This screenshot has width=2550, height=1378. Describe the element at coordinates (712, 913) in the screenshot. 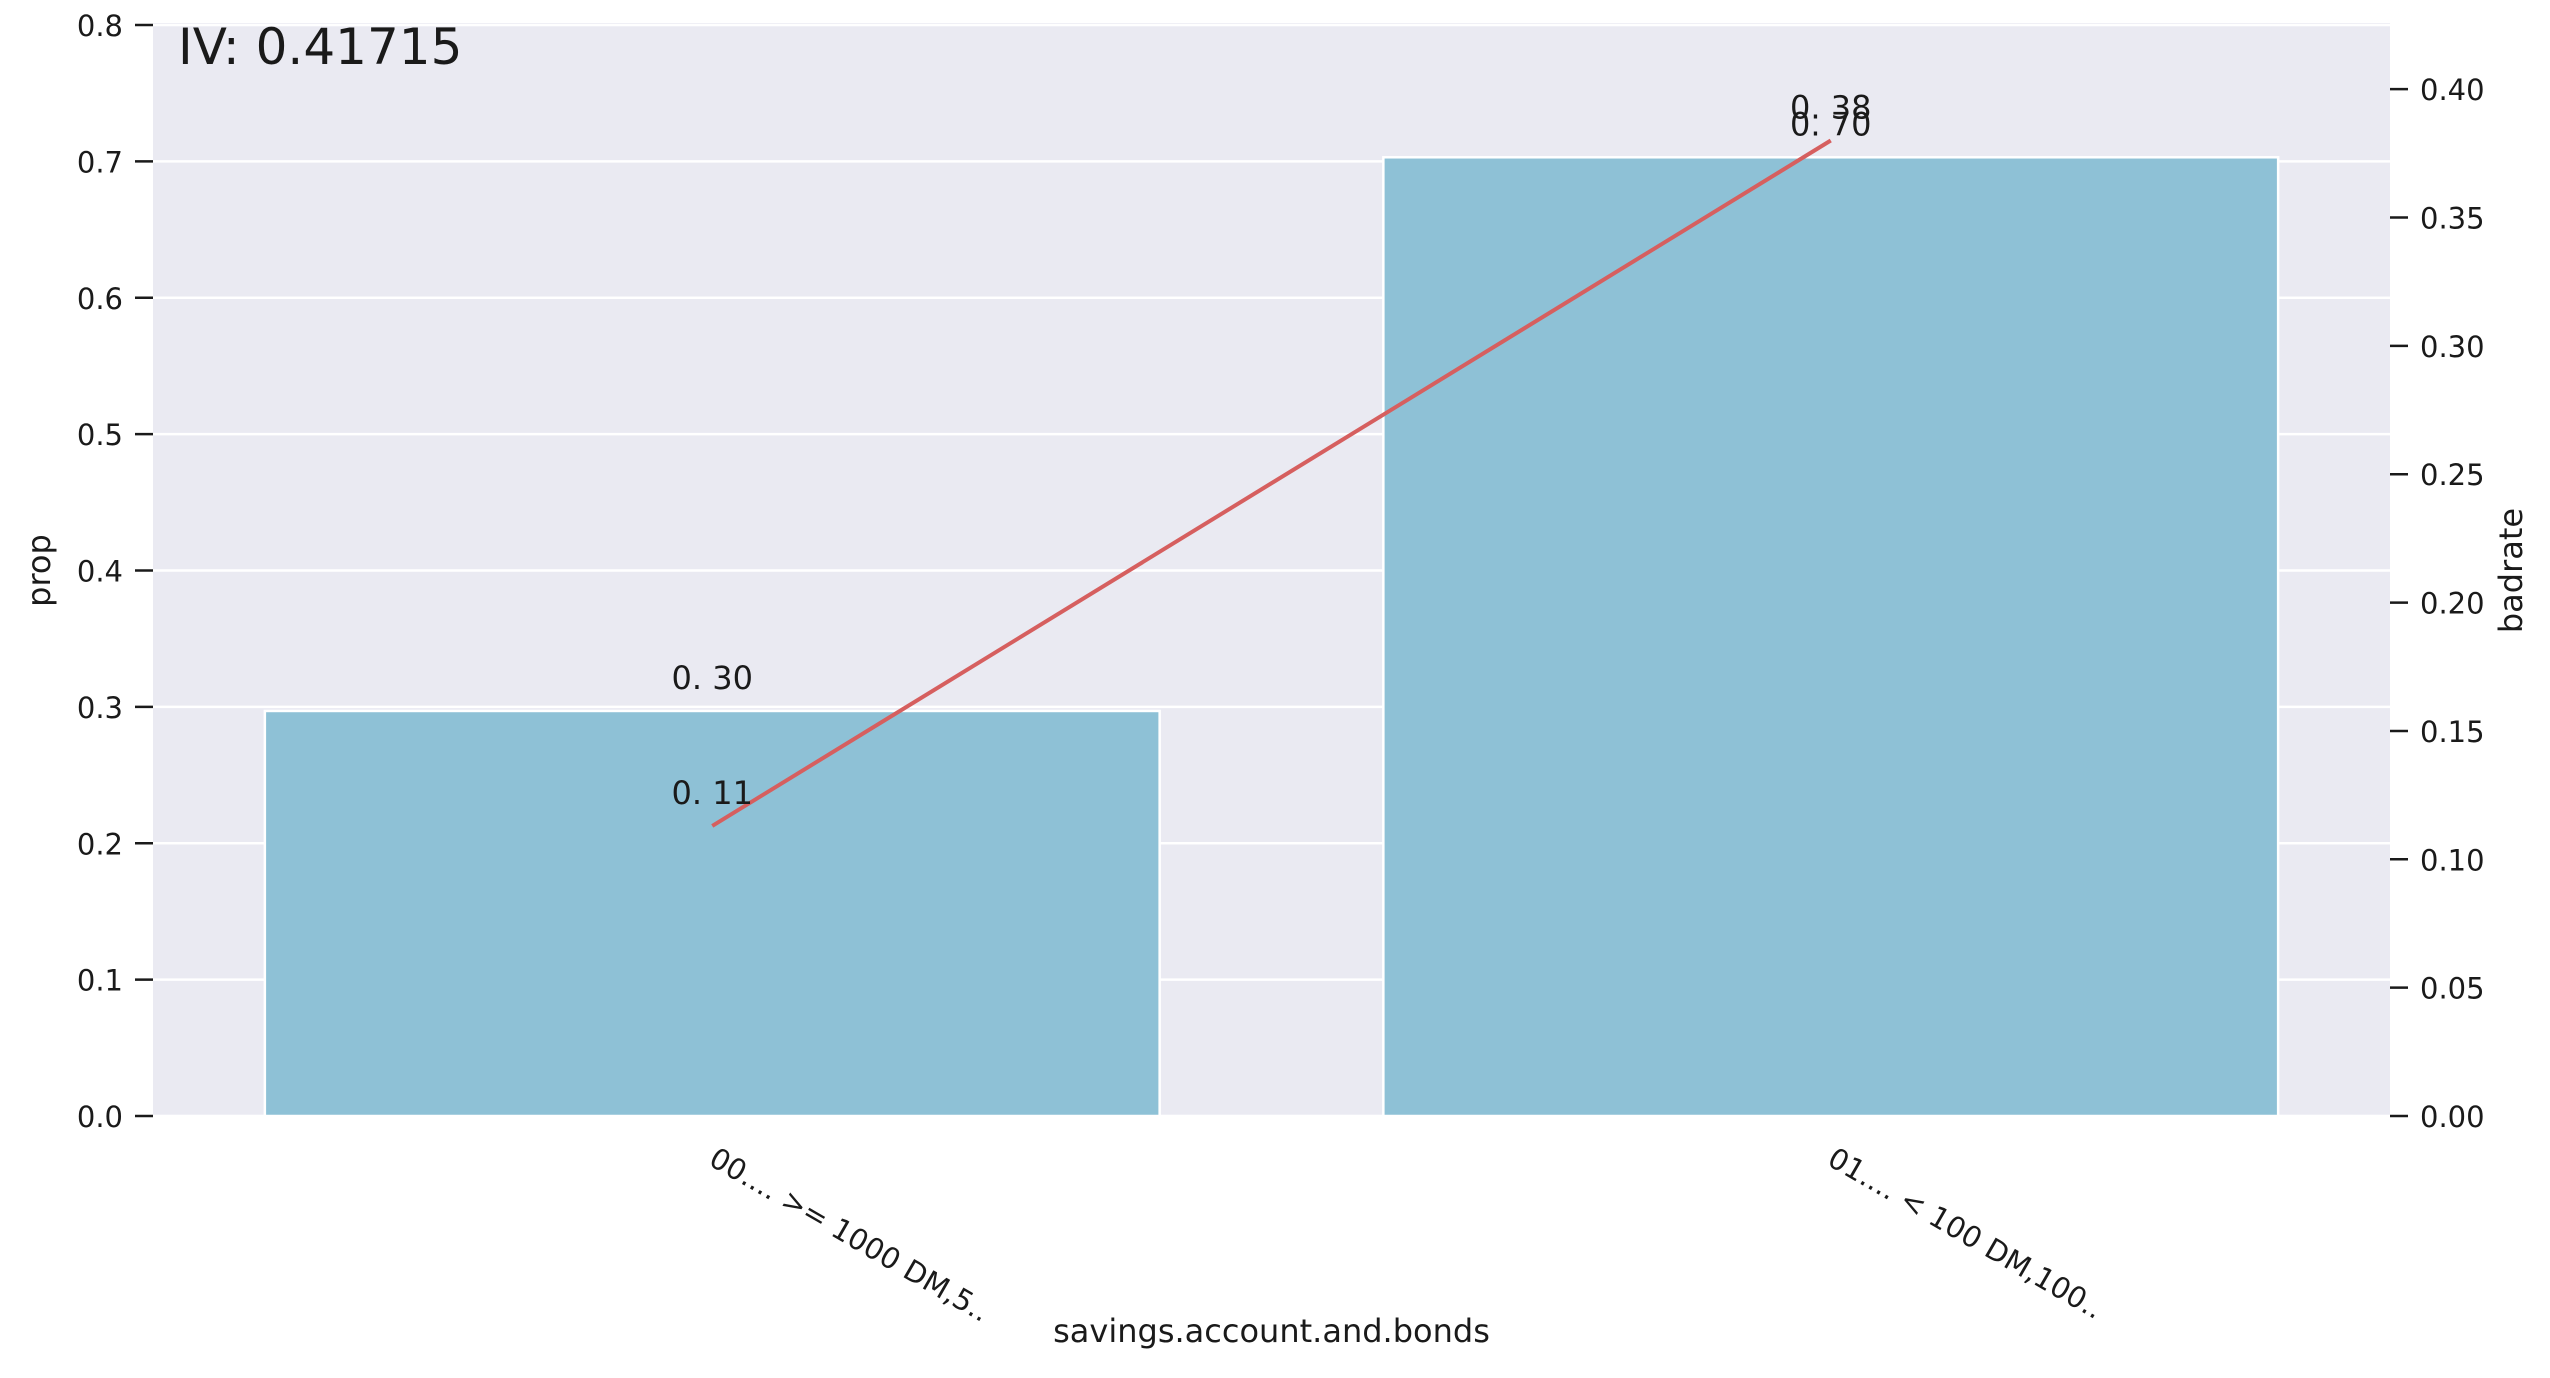

I see `bar` at that location.